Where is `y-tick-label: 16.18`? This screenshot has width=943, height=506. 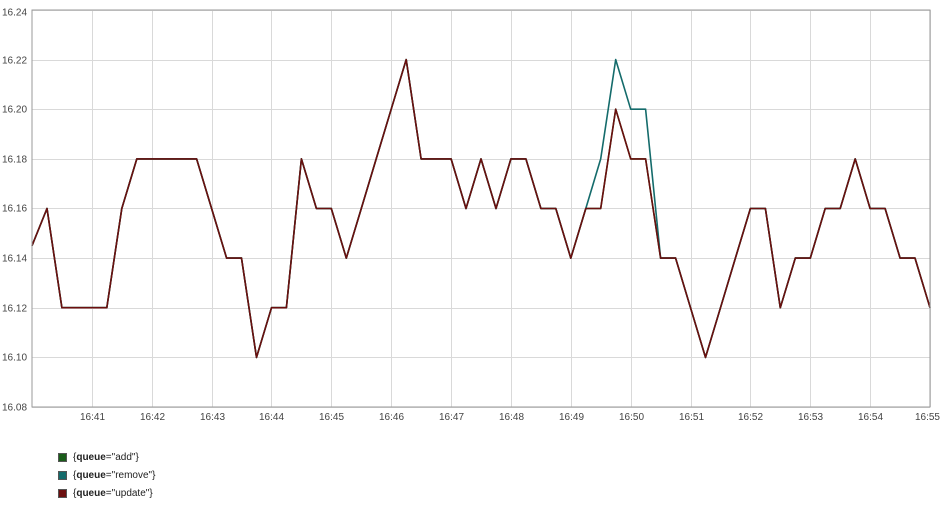
y-tick-label: 16.18 is located at coordinates (14, 160).